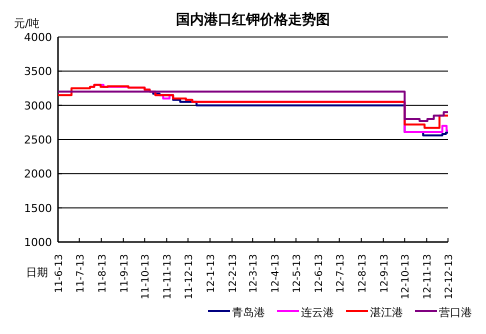 The width and height of the screenshot is (486, 334). I want to click on x-tick-label: 12-3-13, so click(254, 274).